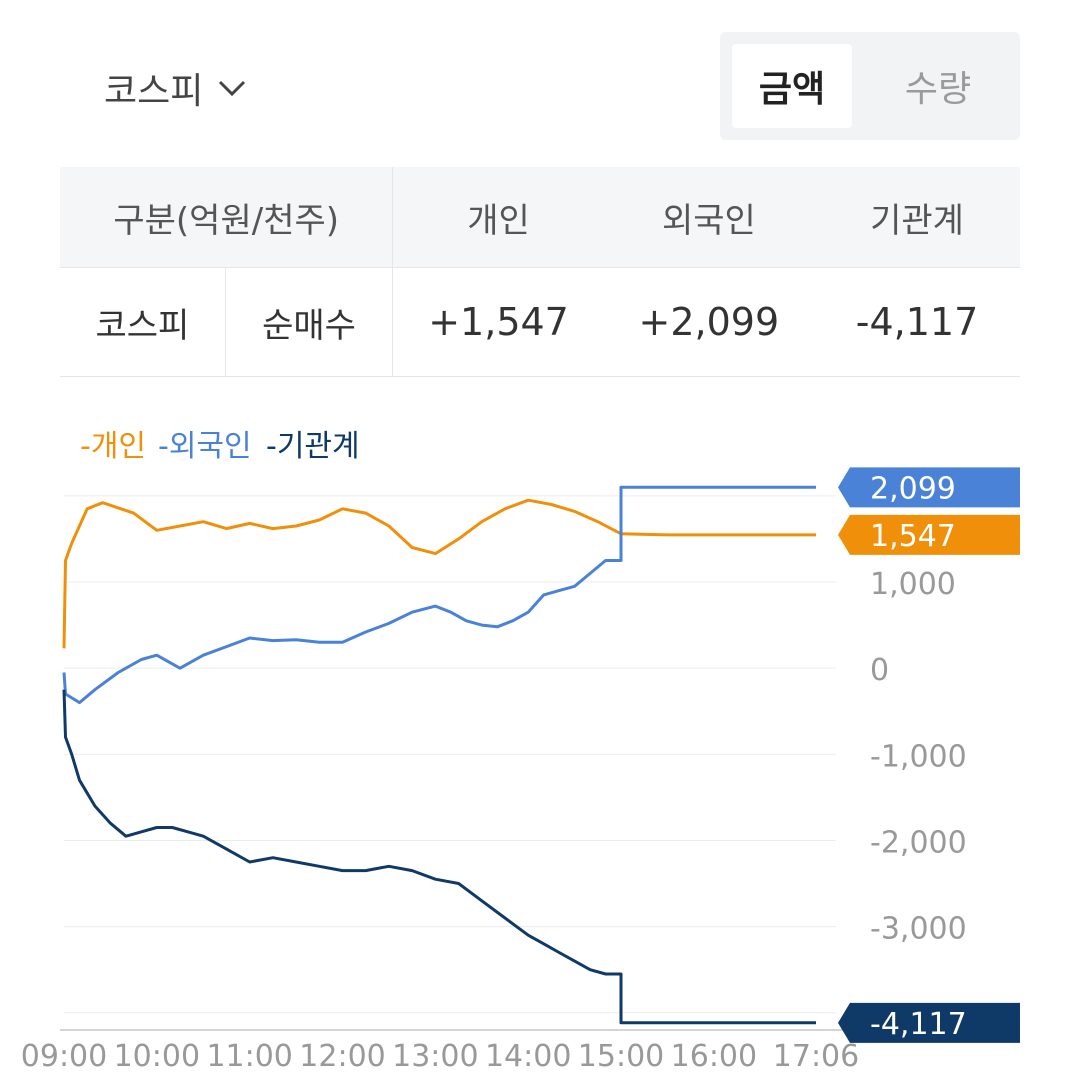  What do you see at coordinates (918, 1024) in the screenshot?
I see `end-value-label: -4,117` at bounding box center [918, 1024].